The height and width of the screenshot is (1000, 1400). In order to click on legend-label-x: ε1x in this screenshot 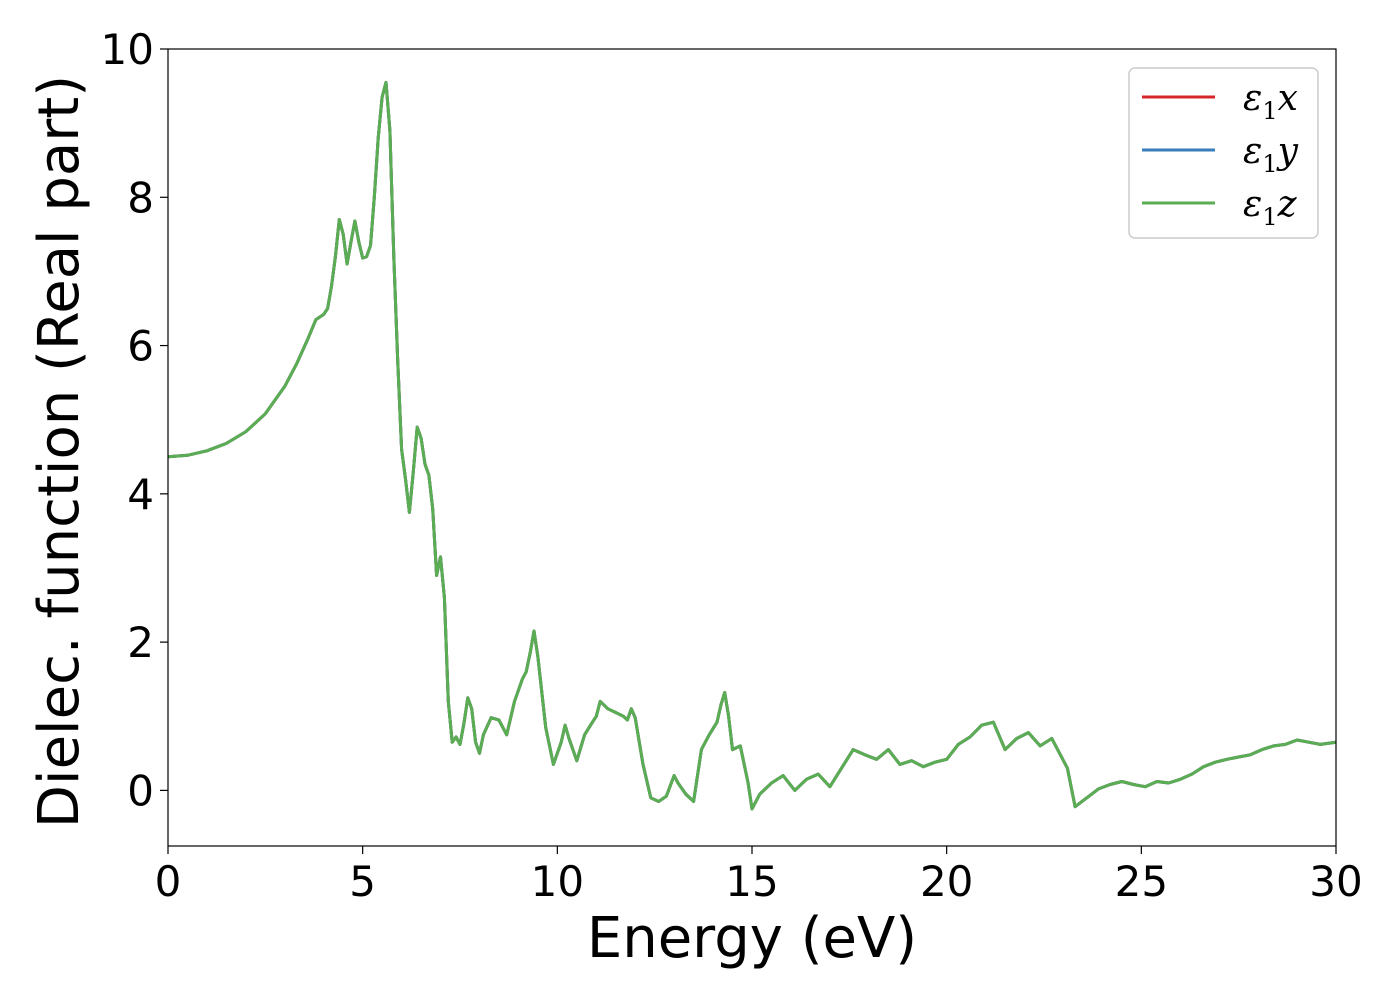, I will do `click(1270, 101)`.